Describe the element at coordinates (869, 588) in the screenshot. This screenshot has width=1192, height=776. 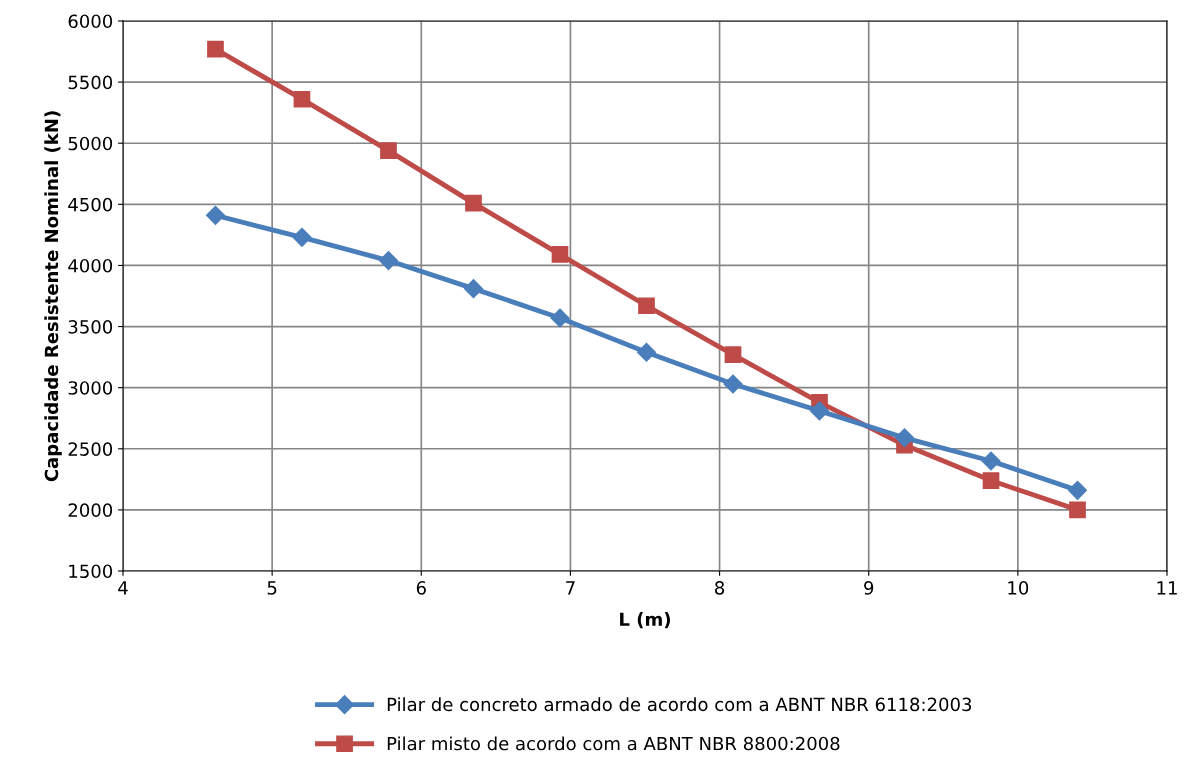
I see `x-tick-label: 9` at that location.